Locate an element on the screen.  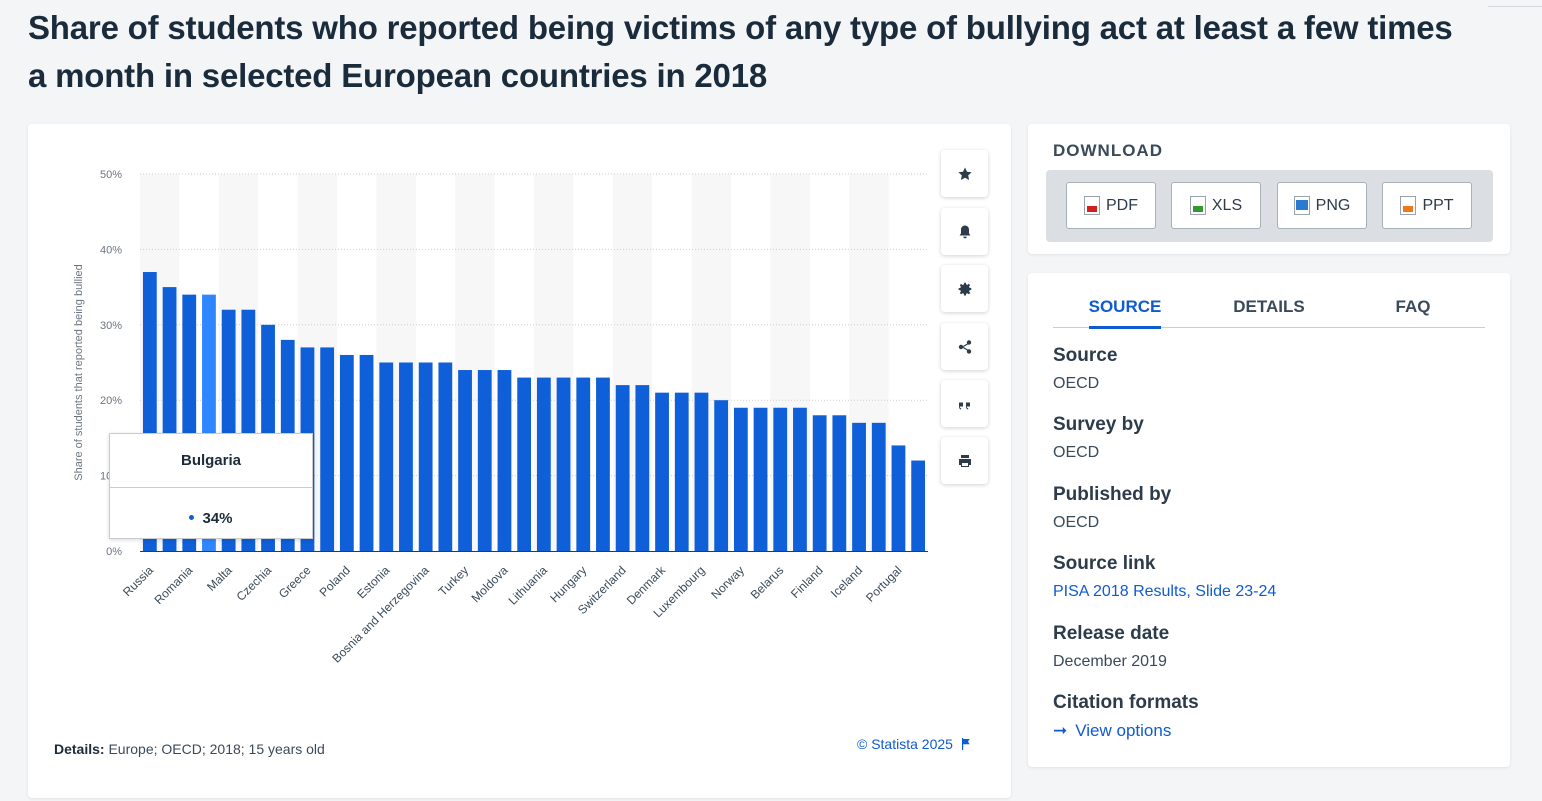
x-tick-label: Greece is located at coordinates (295, 582).